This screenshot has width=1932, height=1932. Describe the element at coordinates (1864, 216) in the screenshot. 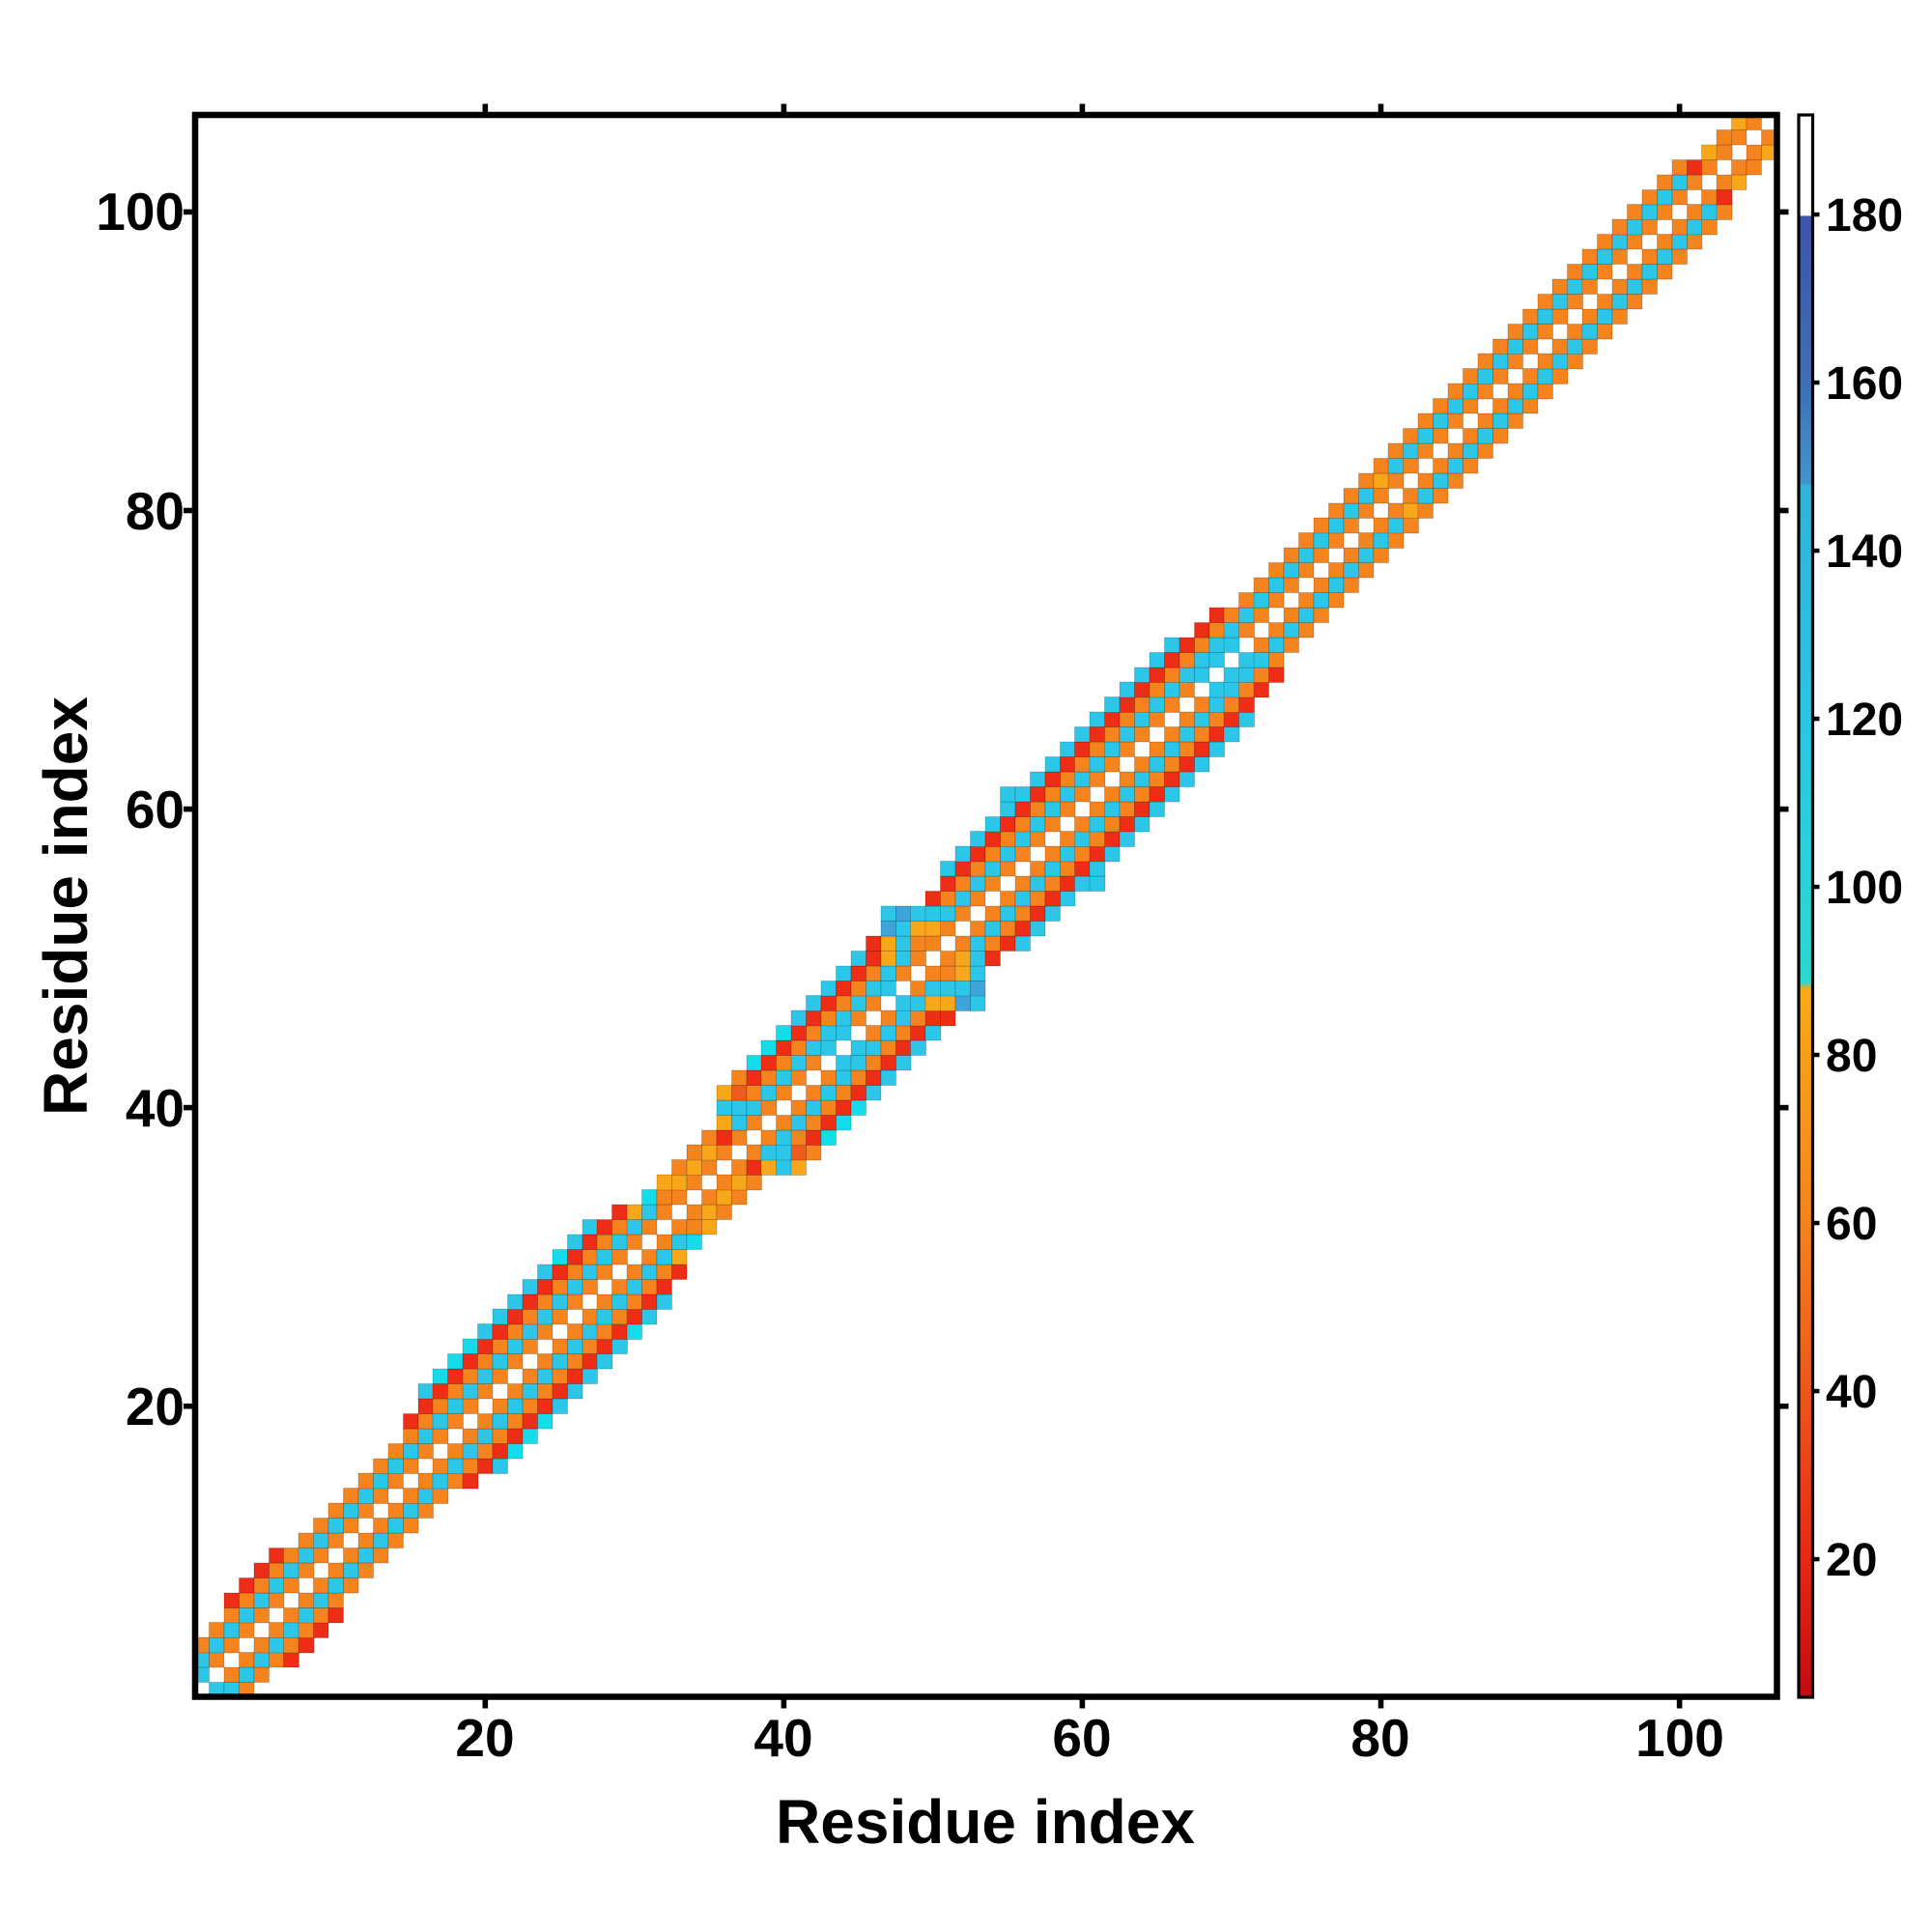

I see `svg-text: 180` at that location.